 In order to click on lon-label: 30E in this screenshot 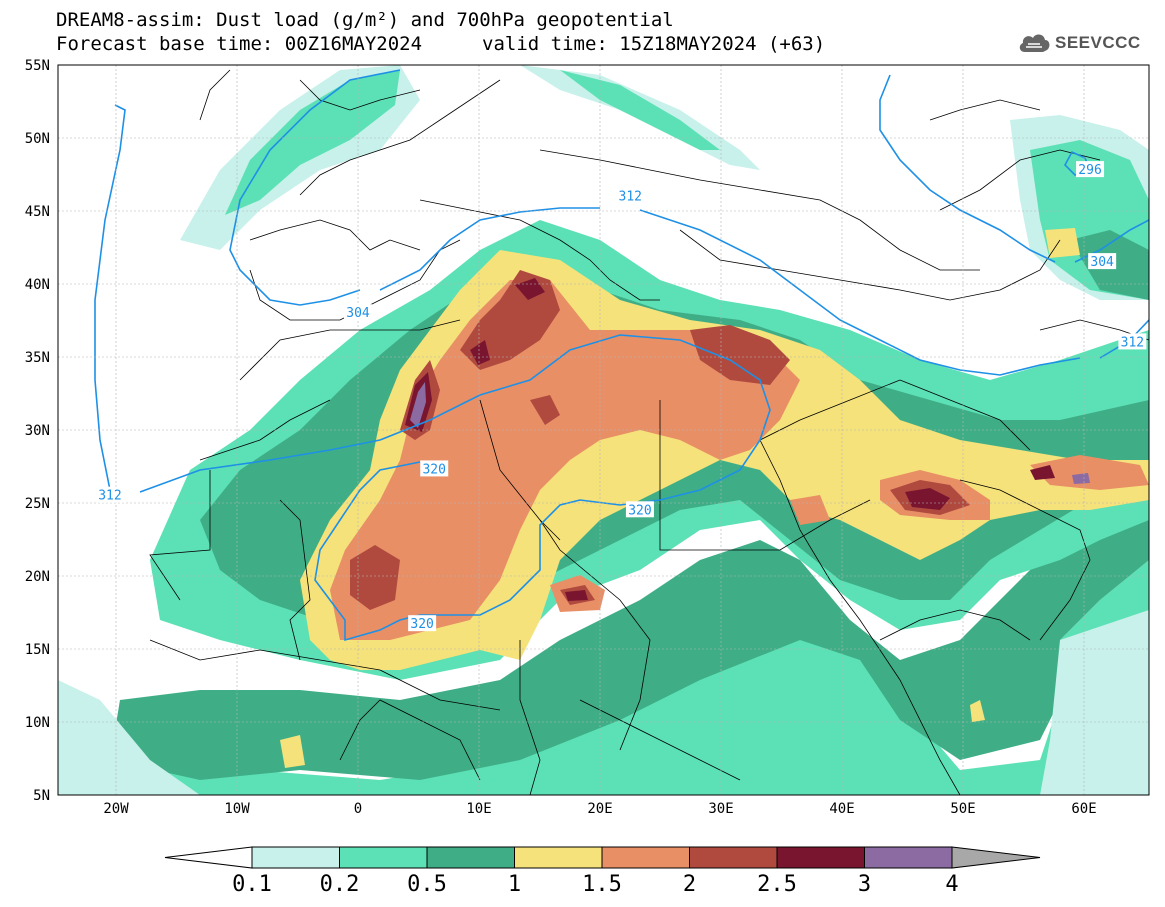, I will do `click(720, 809)`.